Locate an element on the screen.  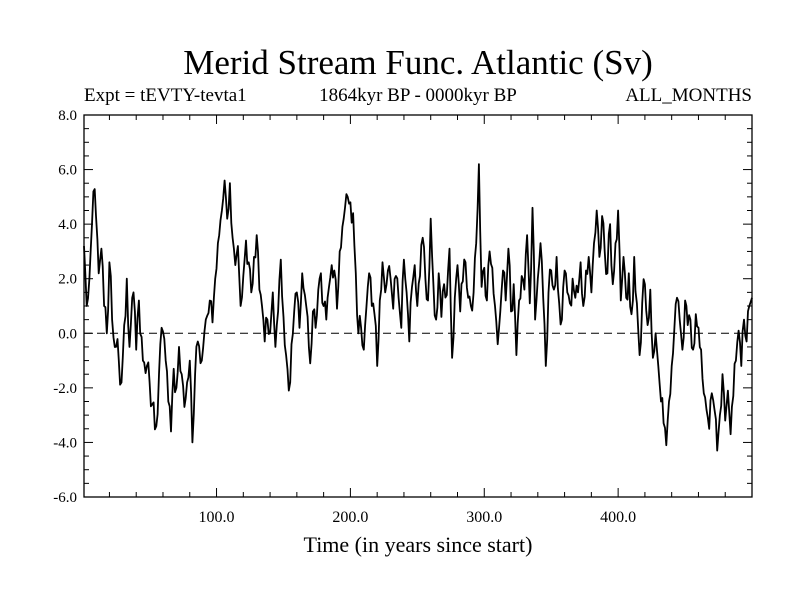
y-tick-label: 0.0 is located at coordinates (67, 334).